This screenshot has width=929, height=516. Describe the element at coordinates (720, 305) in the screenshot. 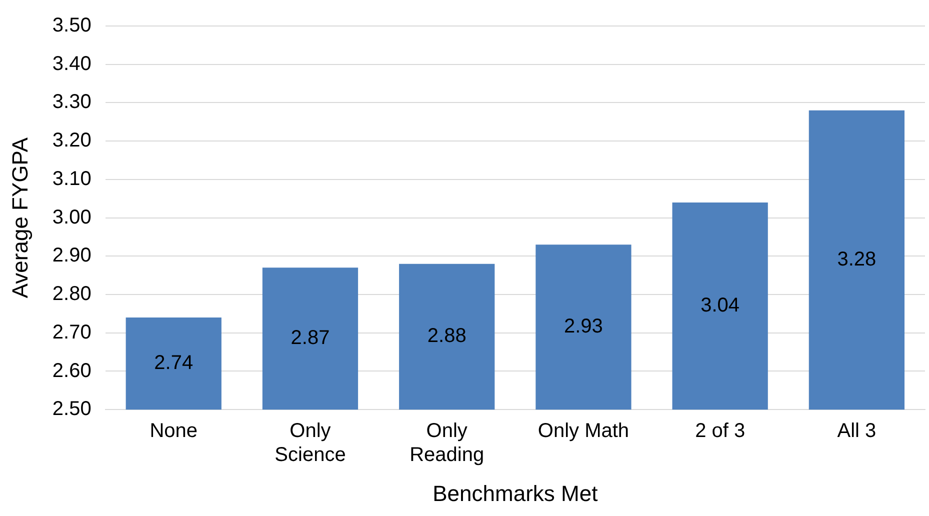

I see `data-label: 3.04` at that location.